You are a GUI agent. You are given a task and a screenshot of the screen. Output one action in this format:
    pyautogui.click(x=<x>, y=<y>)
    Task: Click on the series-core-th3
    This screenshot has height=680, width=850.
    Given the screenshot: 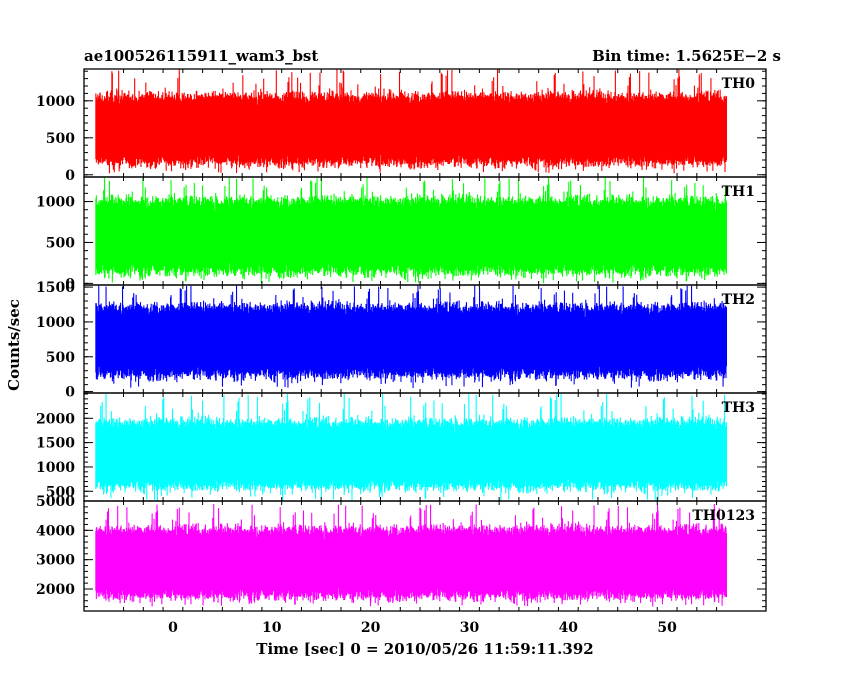 What is the action you would take?
    pyautogui.click(x=411, y=454)
    